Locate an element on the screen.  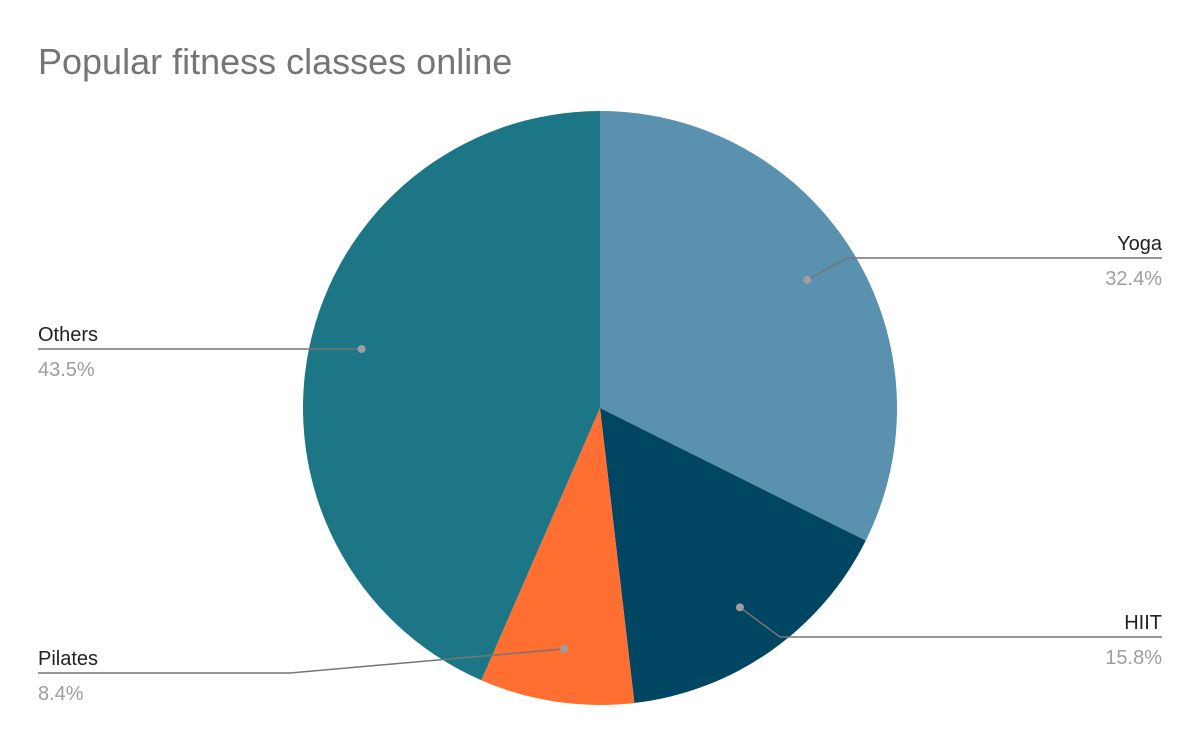
slice-label: Pilates is located at coordinates (68, 659).